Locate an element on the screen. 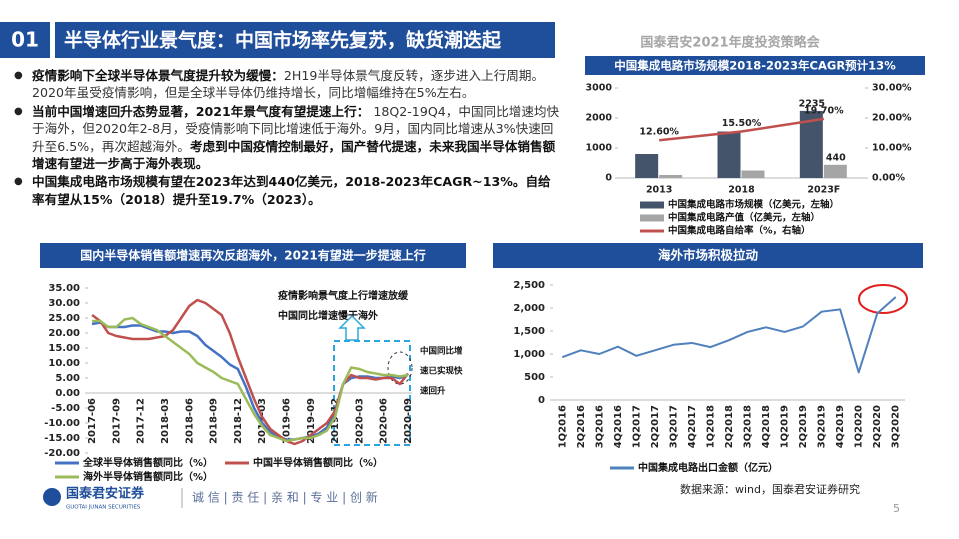 The height and width of the screenshot is (539, 959). y-tick-label: 35.00 is located at coordinates (64, 288).